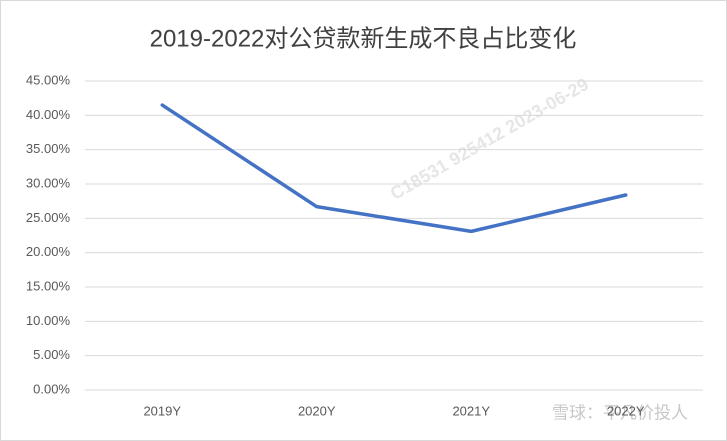 The height and width of the screenshot is (441, 727). What do you see at coordinates (48, 79) in the screenshot?
I see `y-tick-label: 45.00%` at bounding box center [48, 79].